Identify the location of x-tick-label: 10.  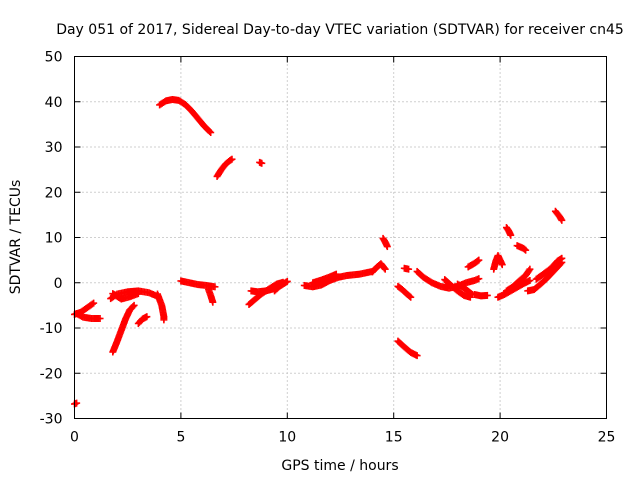
(287, 438).